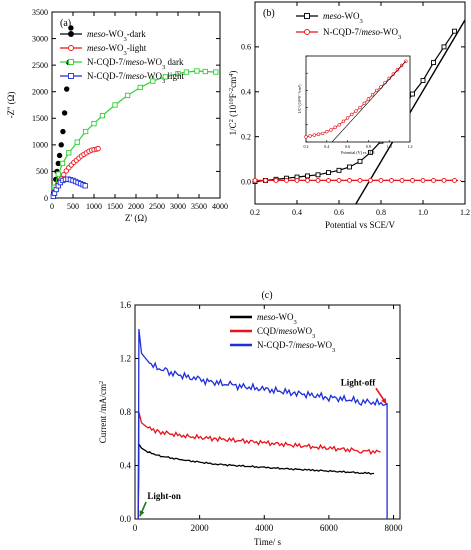  Describe the element at coordinates (117, 50) in the screenshot. I see `legend-label: meso-WO3-light` at that location.